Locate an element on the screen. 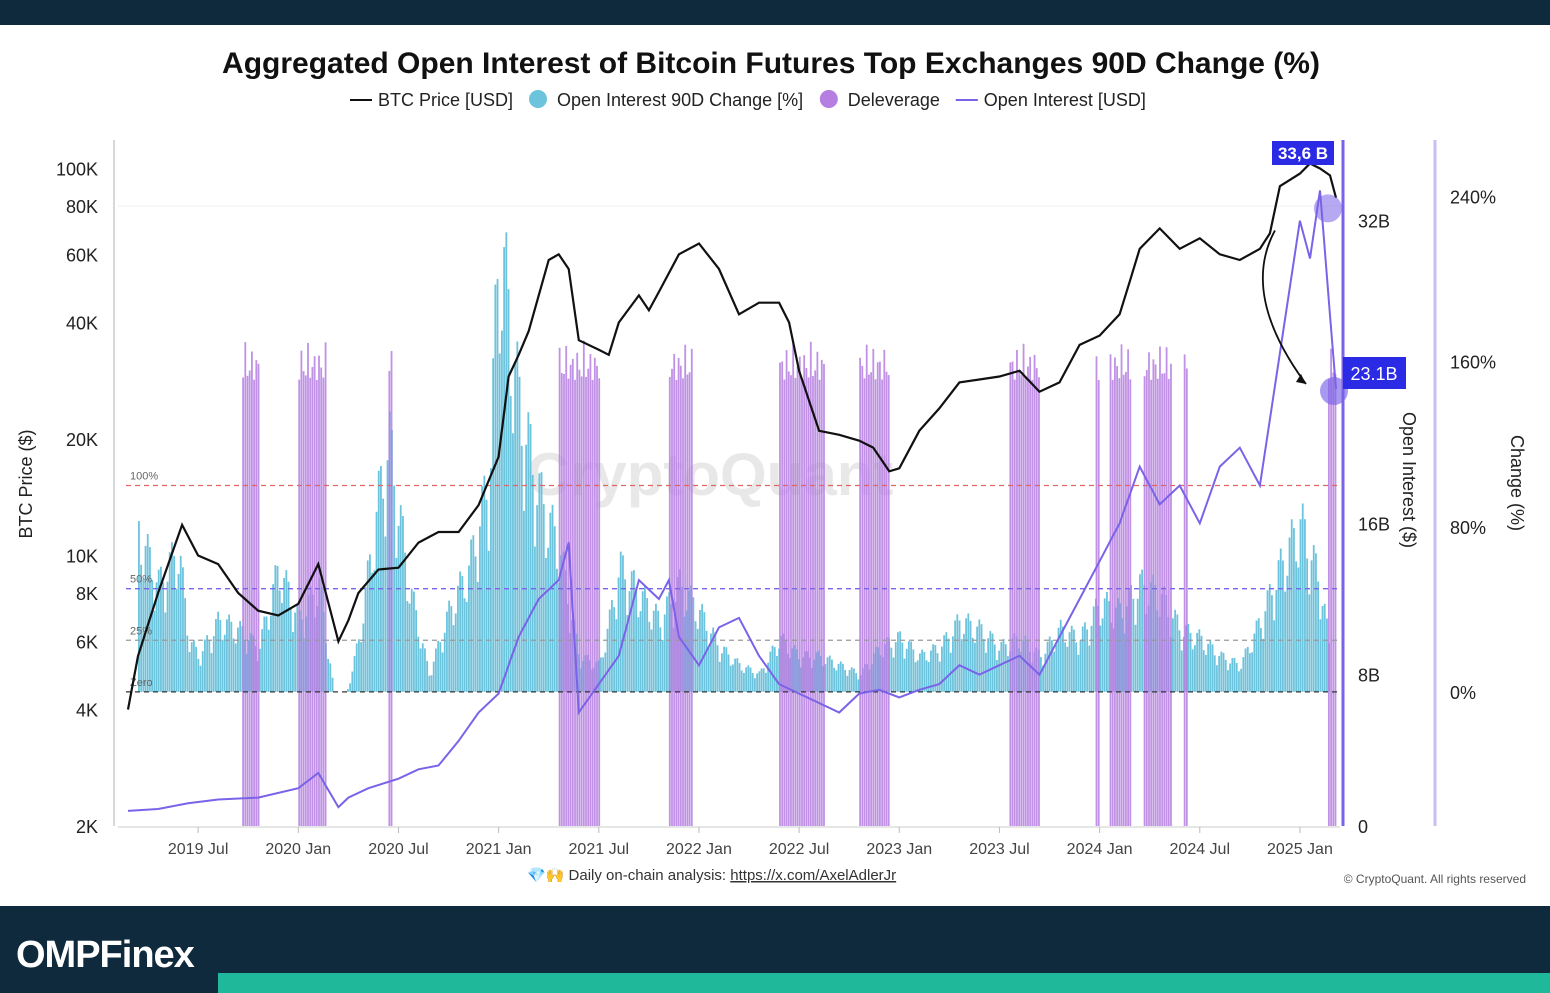 The height and width of the screenshot is (993, 1550). y-left-tick-label: 60K is located at coordinates (82, 255).